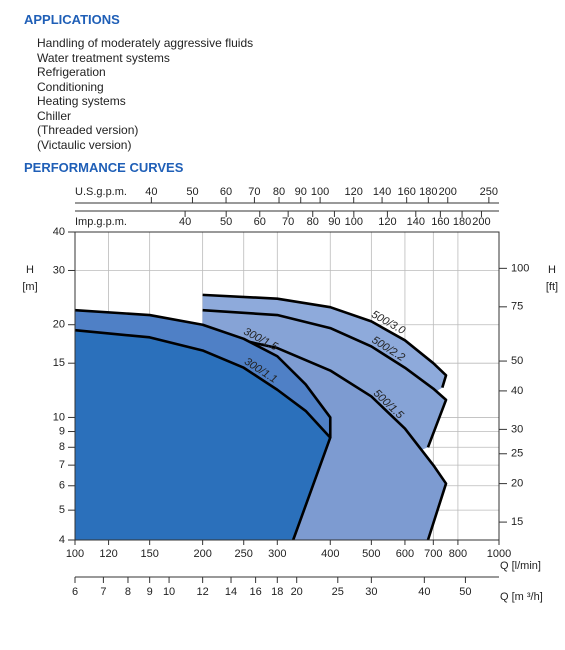  I want to click on x-tick-label: 250, so click(244, 554).